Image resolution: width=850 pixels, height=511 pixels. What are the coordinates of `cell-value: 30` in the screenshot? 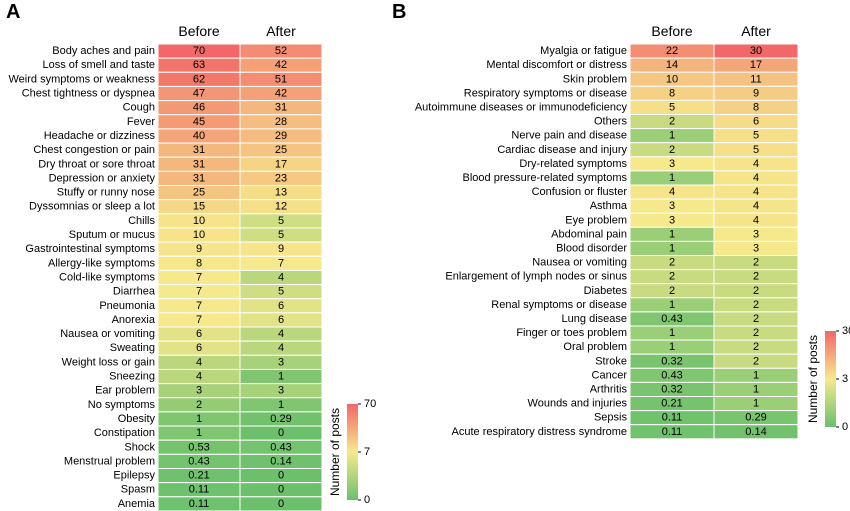 It's located at (756, 51).